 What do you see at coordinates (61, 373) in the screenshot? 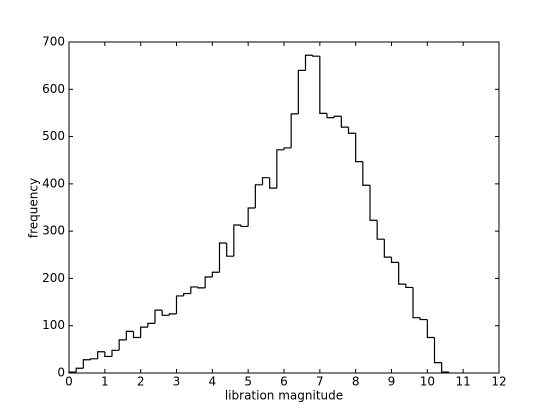
I see `y-tick-label: 0` at bounding box center [61, 373].